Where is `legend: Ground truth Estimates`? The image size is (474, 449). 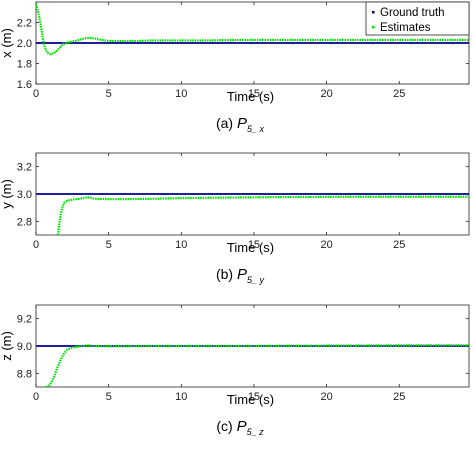 legend: Ground truth Estimates is located at coordinates (417, 18).